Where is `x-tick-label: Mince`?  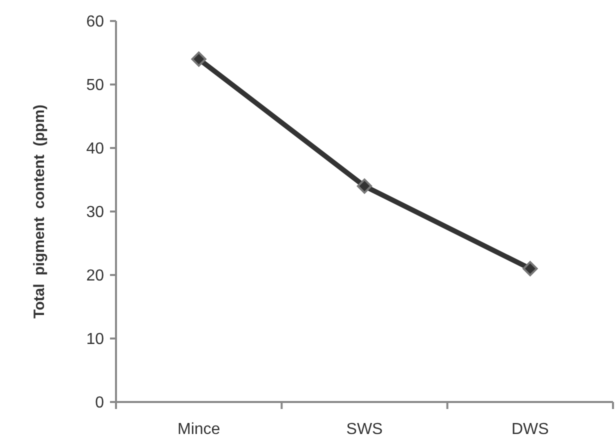
x-tick-label: Mince is located at coordinates (198, 429).